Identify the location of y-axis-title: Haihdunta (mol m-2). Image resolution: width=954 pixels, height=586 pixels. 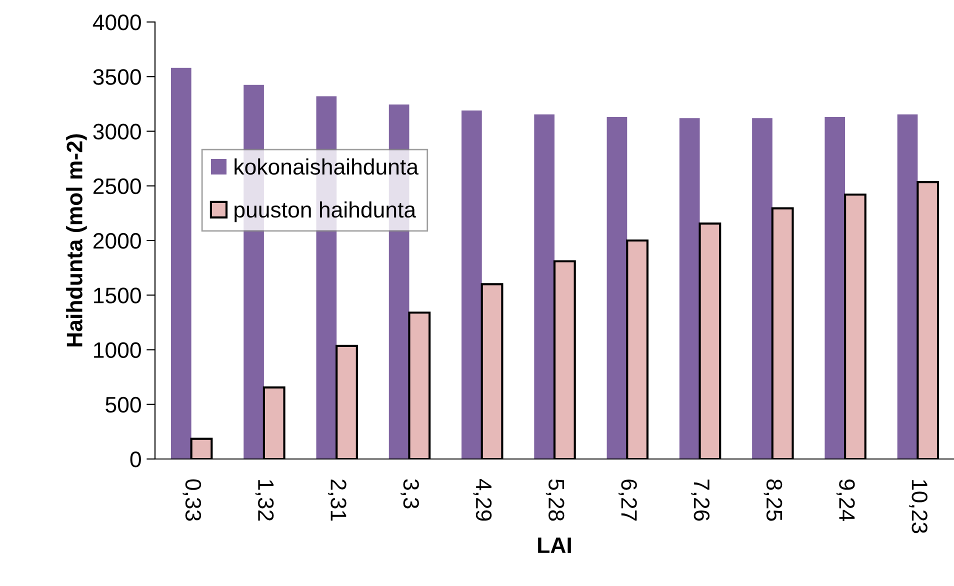
(76, 240).